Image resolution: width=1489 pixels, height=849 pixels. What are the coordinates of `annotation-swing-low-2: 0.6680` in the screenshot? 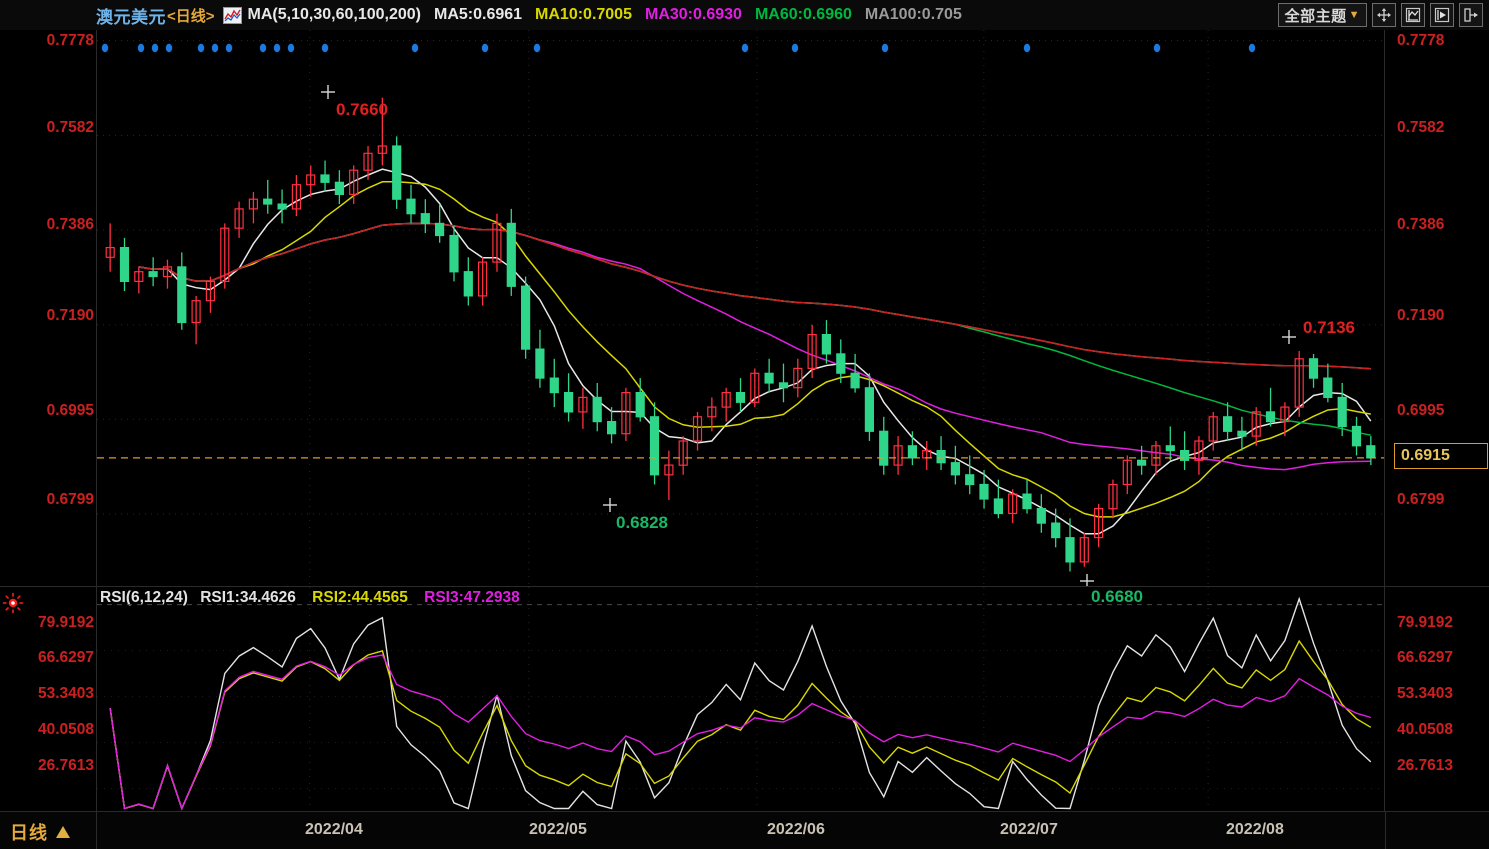 It's located at (1117, 596).